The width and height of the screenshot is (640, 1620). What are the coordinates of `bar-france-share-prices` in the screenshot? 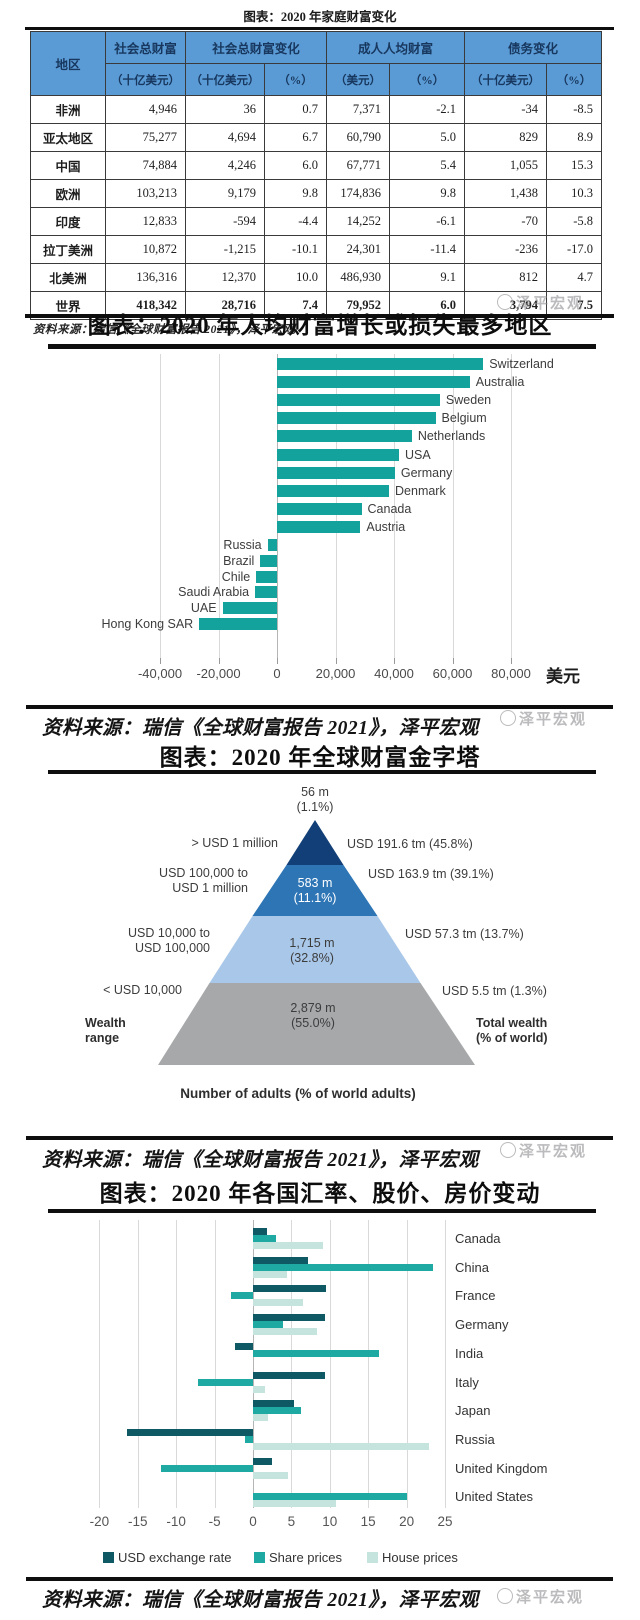 It's located at (242, 1296).